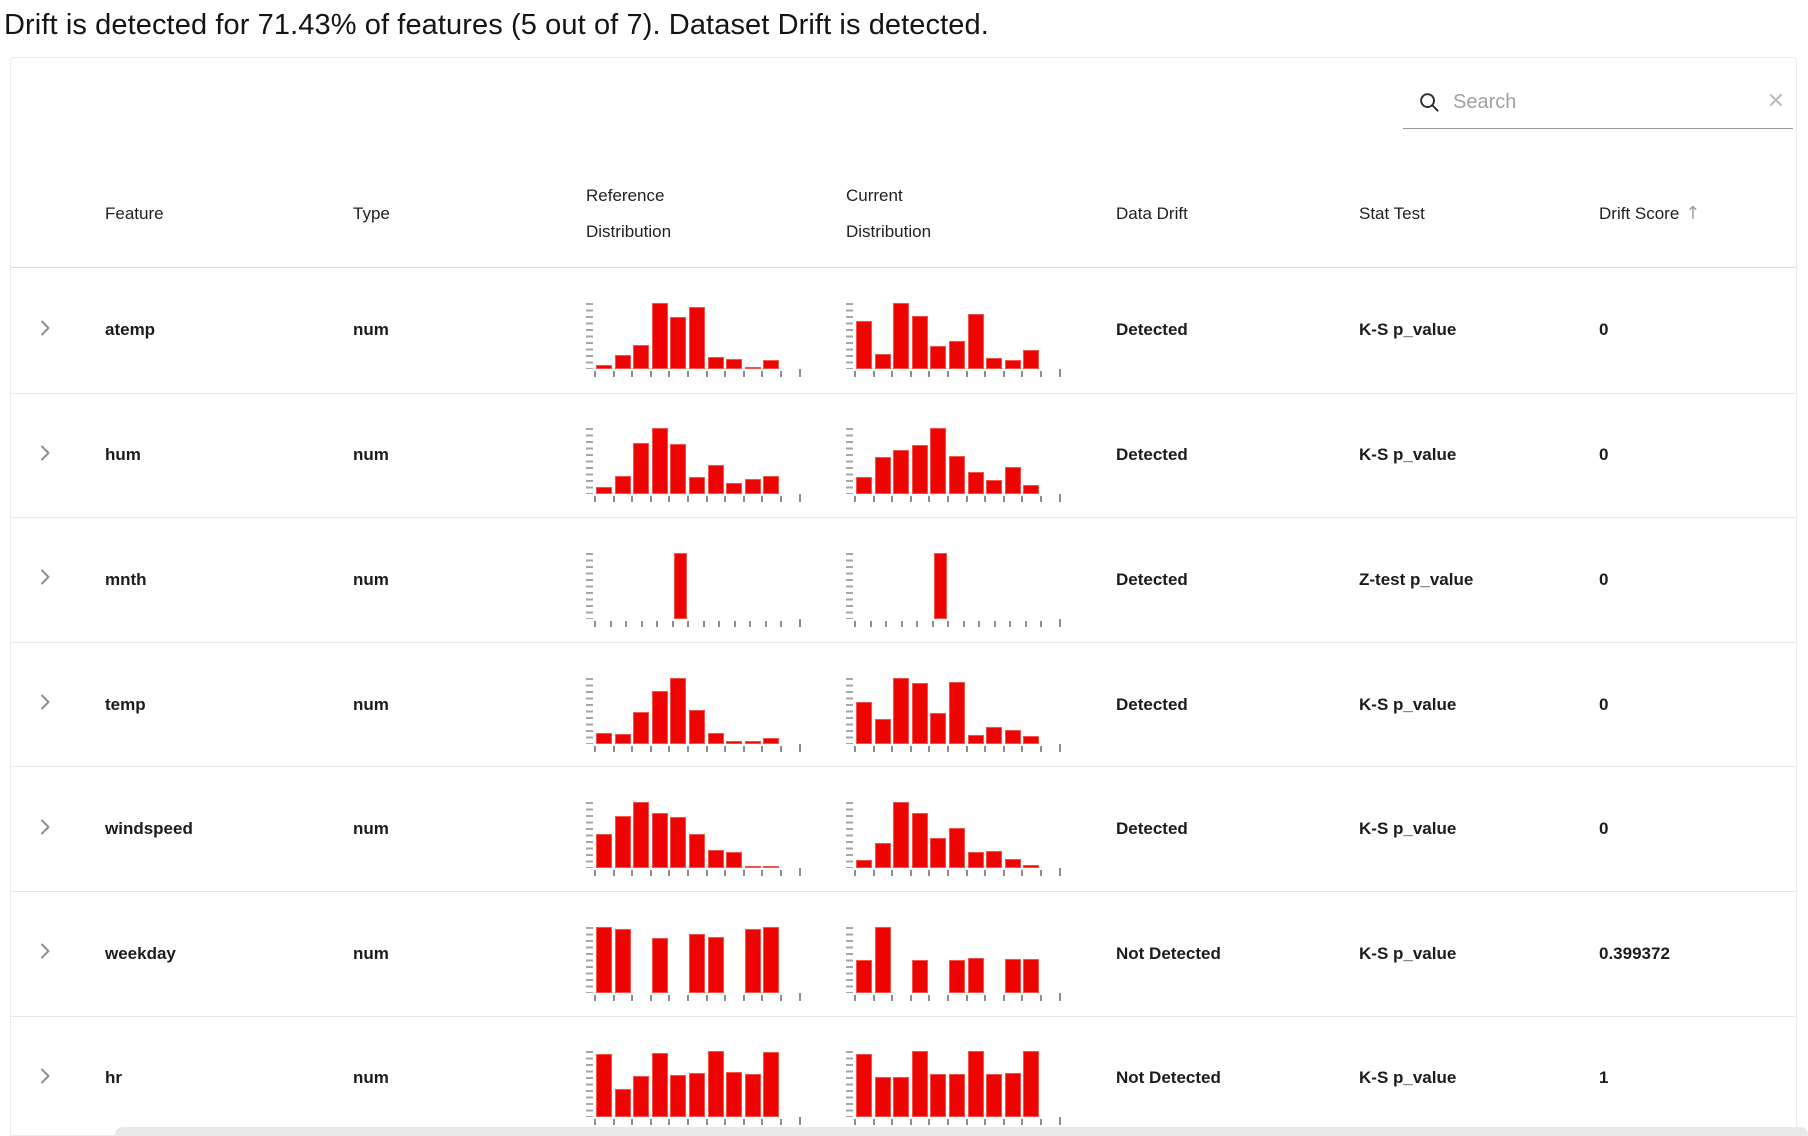 The image size is (1808, 1136). Describe the element at coordinates (371, 213) in the screenshot. I see `column-header-type: Type` at that location.